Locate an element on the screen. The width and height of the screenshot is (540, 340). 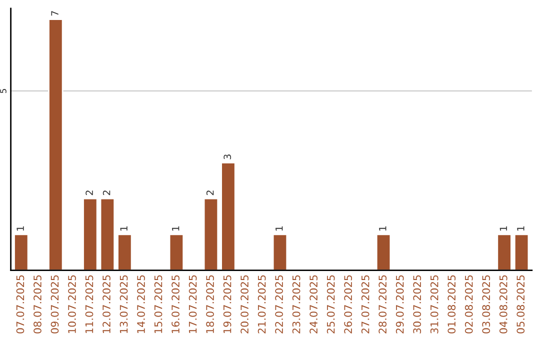
x-tick-label: 27.07.2025 is located at coordinates (365, 304).